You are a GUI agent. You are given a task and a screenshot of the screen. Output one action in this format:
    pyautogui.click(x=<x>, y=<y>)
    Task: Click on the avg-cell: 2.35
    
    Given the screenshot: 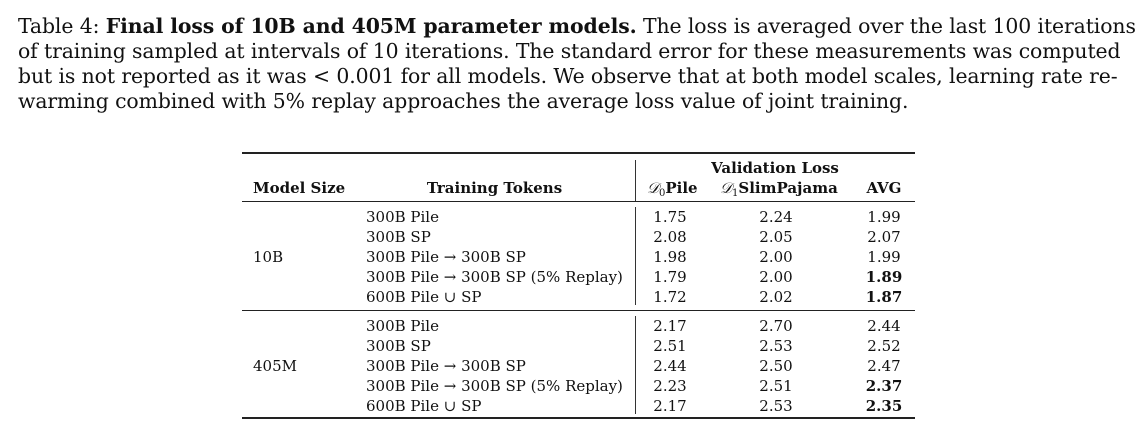 What is the action you would take?
    pyautogui.click(x=884, y=406)
    